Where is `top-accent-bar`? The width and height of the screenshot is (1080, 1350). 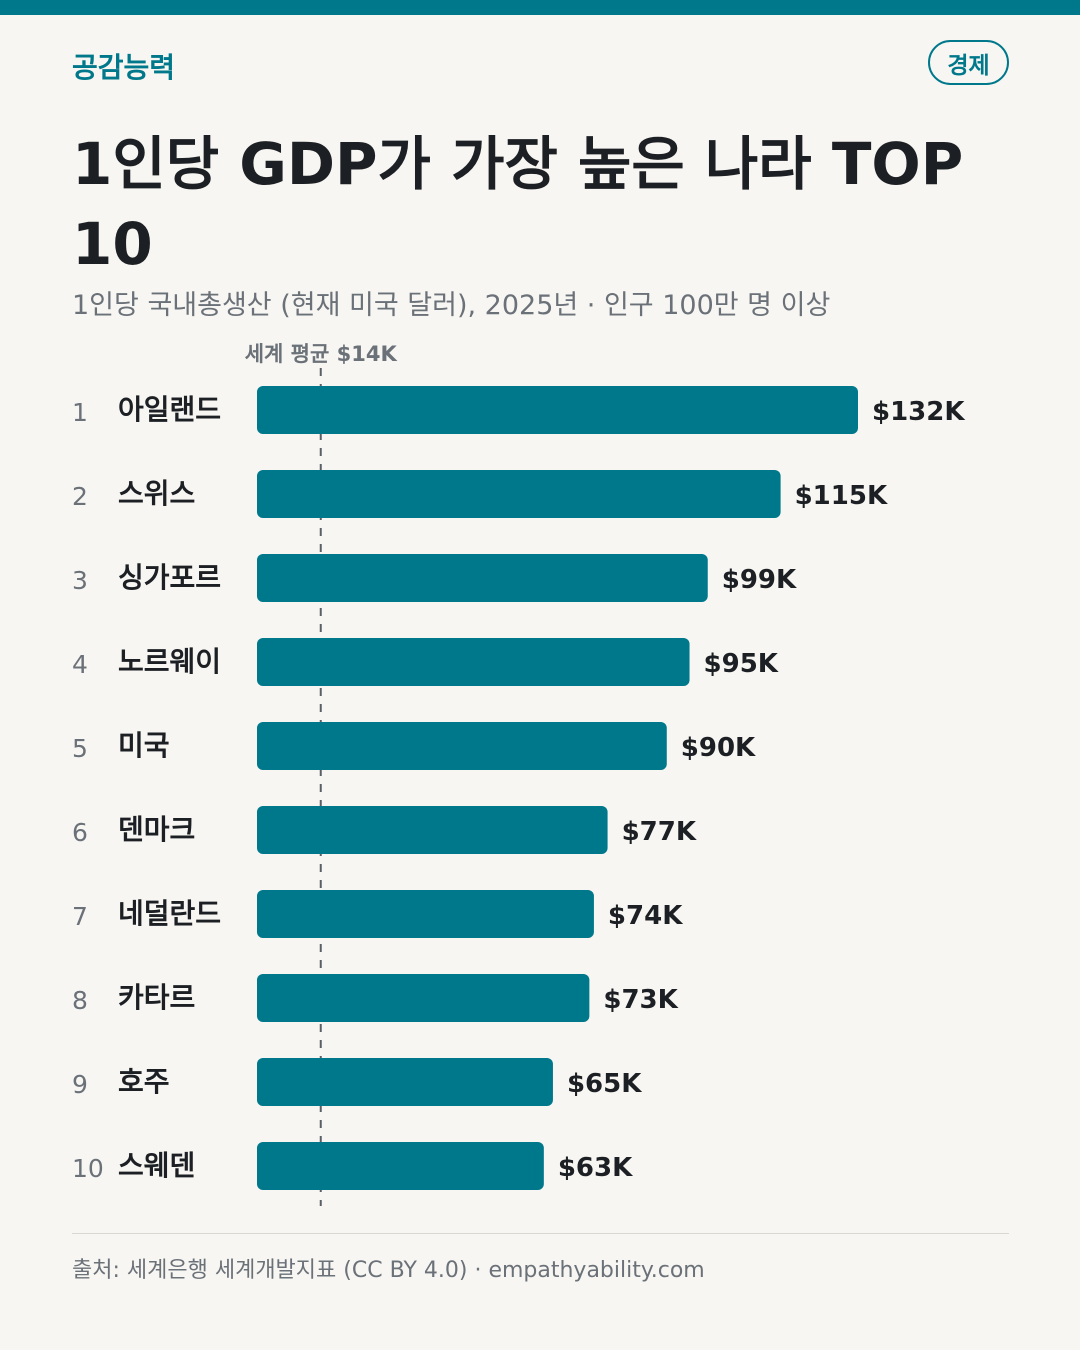
top-accent-bar is located at coordinates (540, 7).